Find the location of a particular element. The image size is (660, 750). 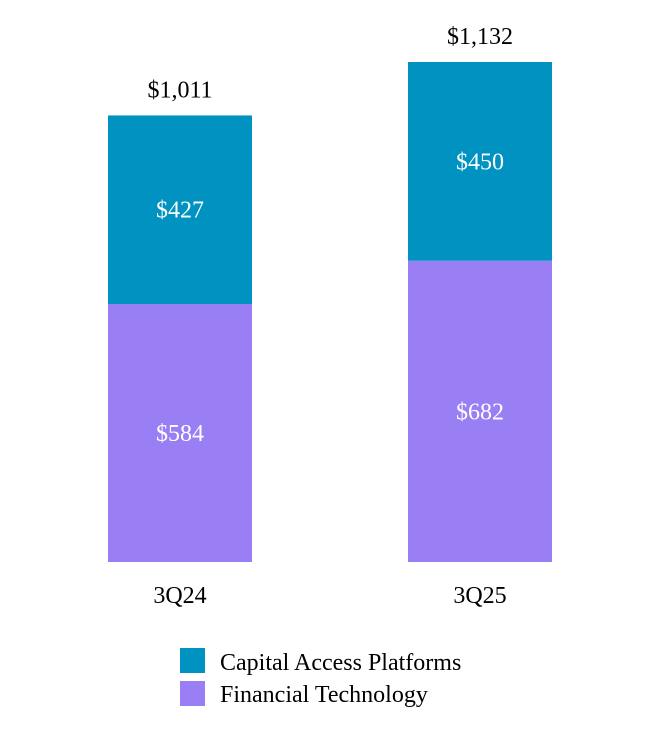

legend-label-capital-access-platforms: Capital Access Platforms is located at coordinates (340, 663).